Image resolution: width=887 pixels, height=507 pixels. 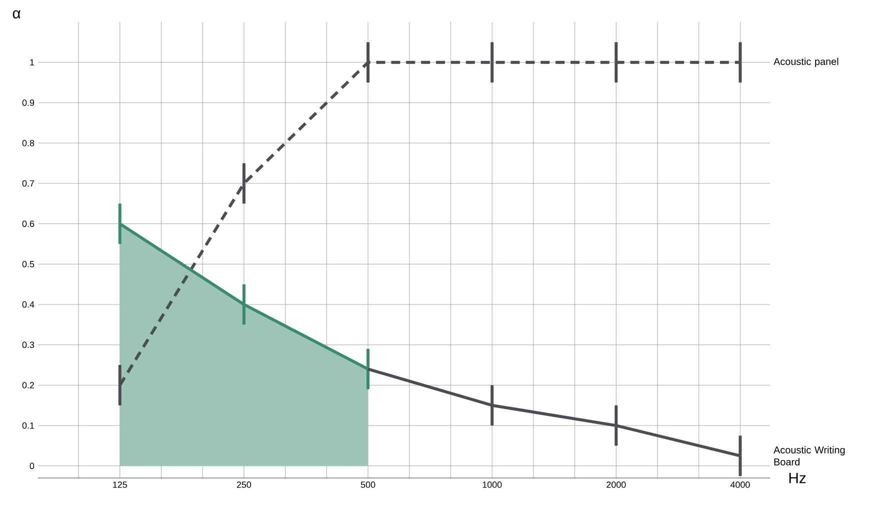 I want to click on y-tick-label: 0.5, so click(x=28, y=264).